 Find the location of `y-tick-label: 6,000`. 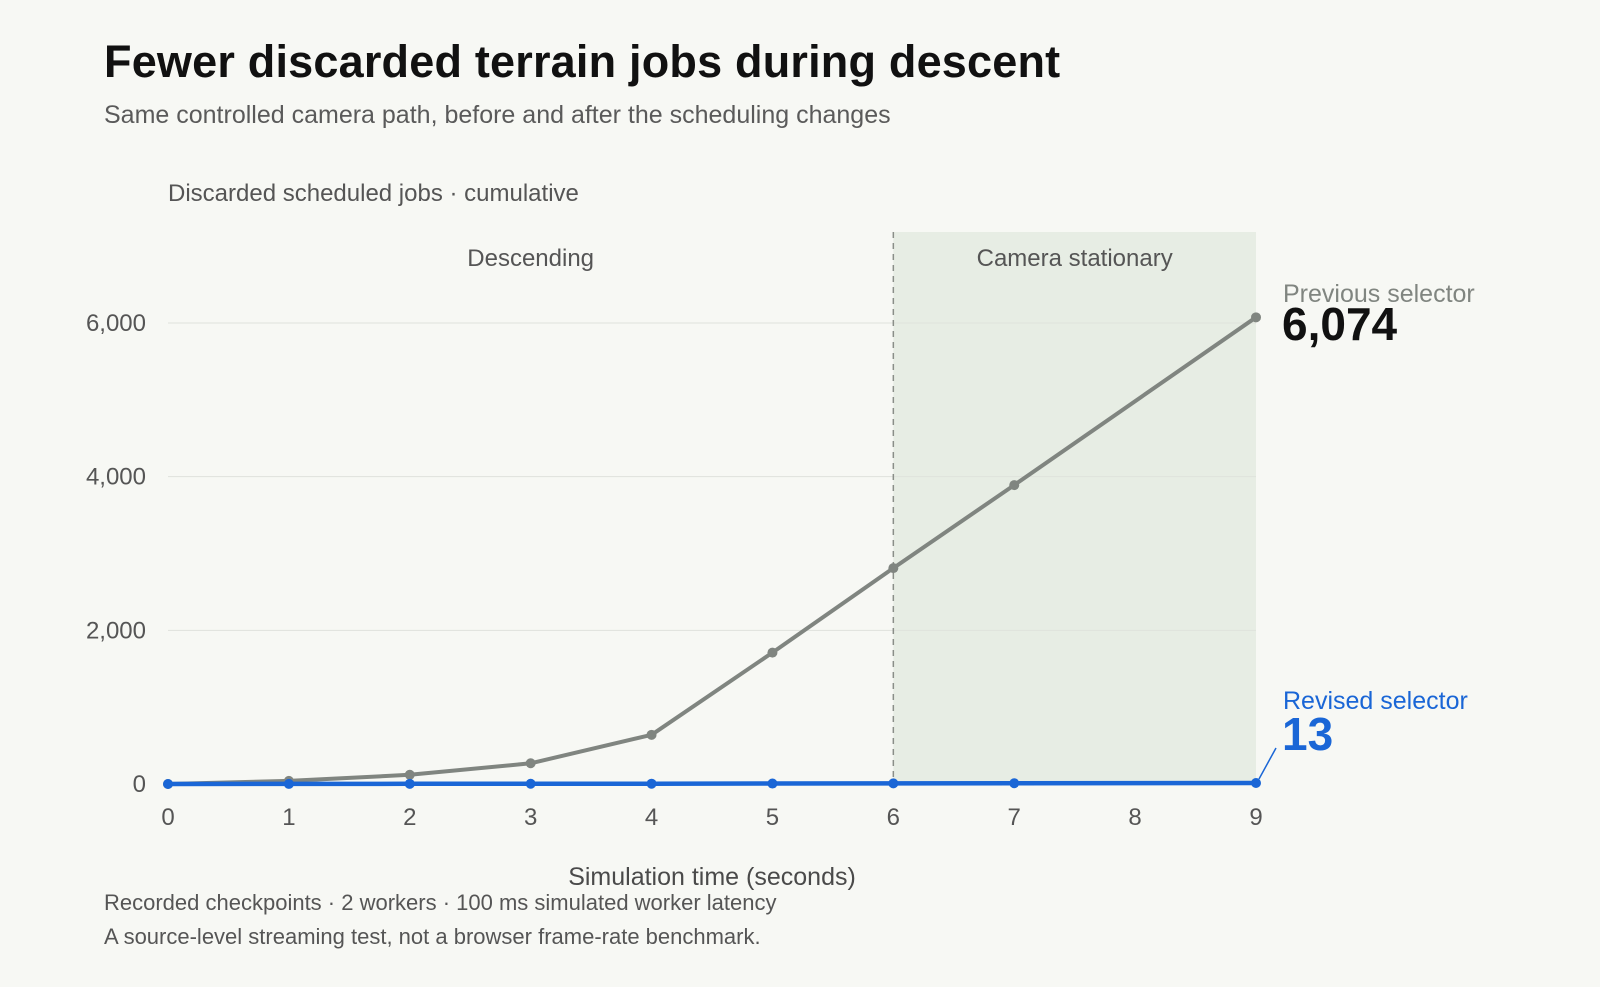

y-tick-label: 6,000 is located at coordinates (116, 323).